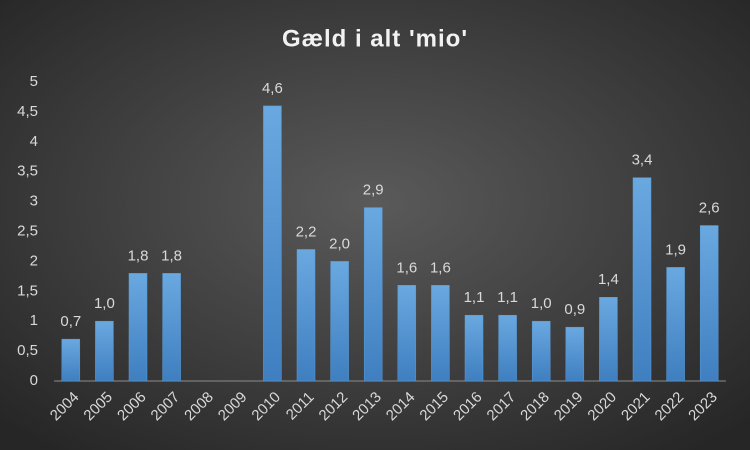  Describe the element at coordinates (27, 290) in the screenshot. I see `y-tick-label: 1,5` at that location.